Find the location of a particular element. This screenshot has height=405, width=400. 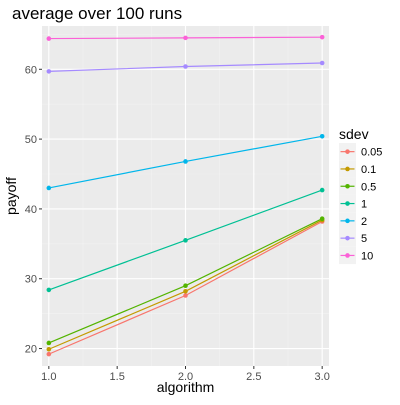

x-tick-label: 2.5 is located at coordinates (253, 377).